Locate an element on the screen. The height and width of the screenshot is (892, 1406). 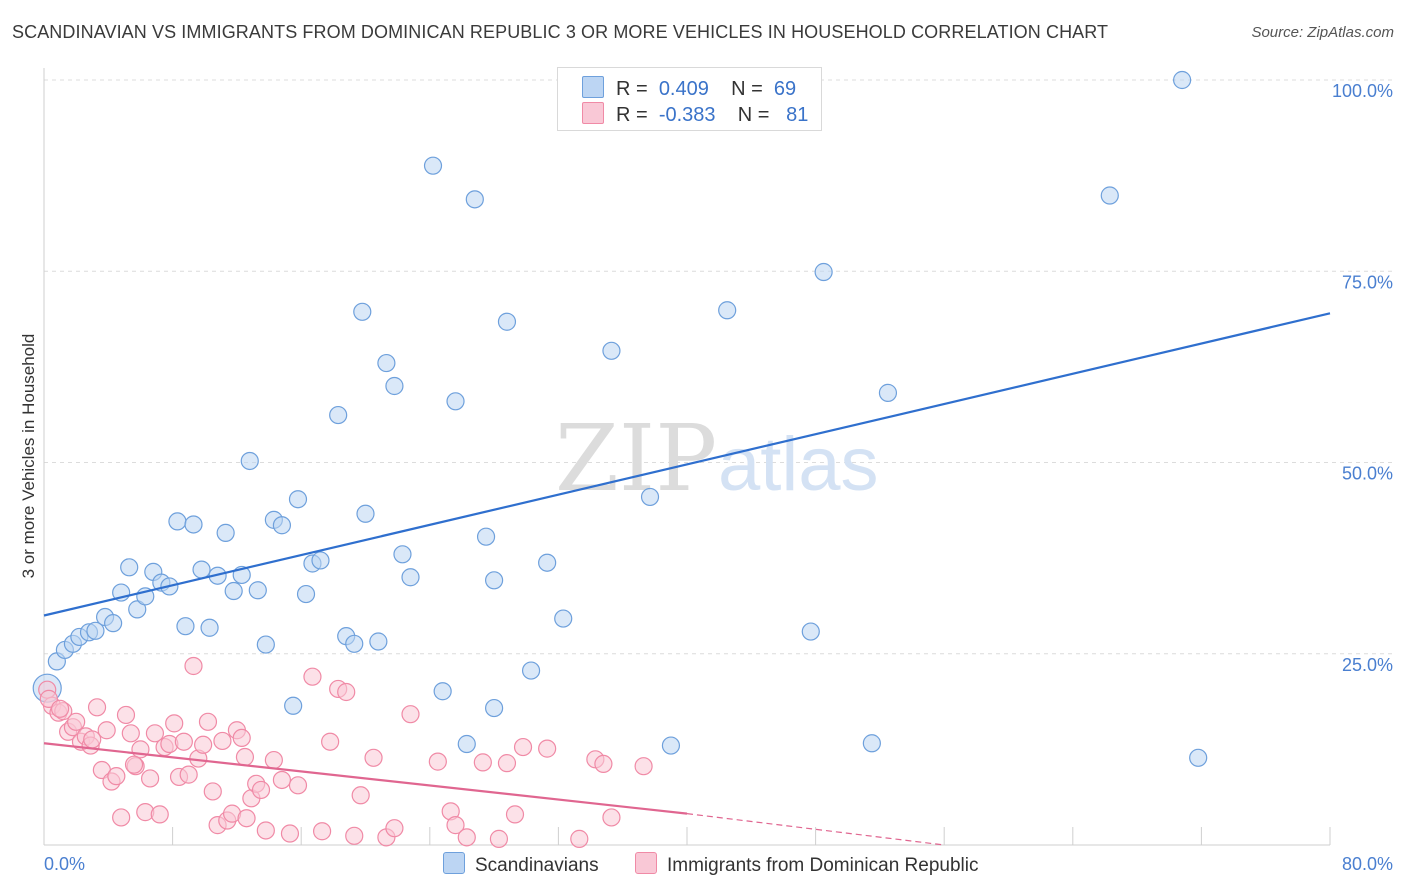
legend-r-value: 0.409 is located at coordinates (683, 89).